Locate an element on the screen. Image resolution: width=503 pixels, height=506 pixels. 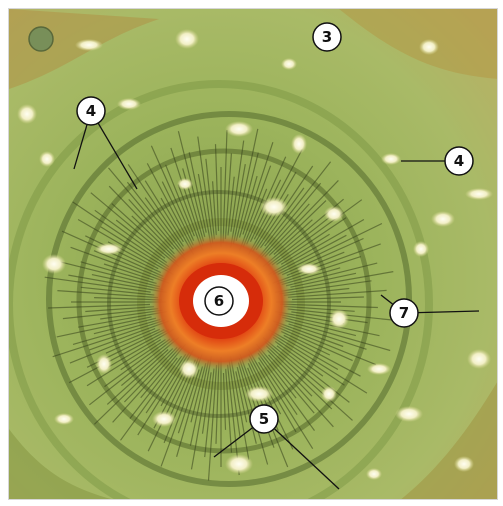
callout-7-label: 7 is located at coordinates (404, 313).